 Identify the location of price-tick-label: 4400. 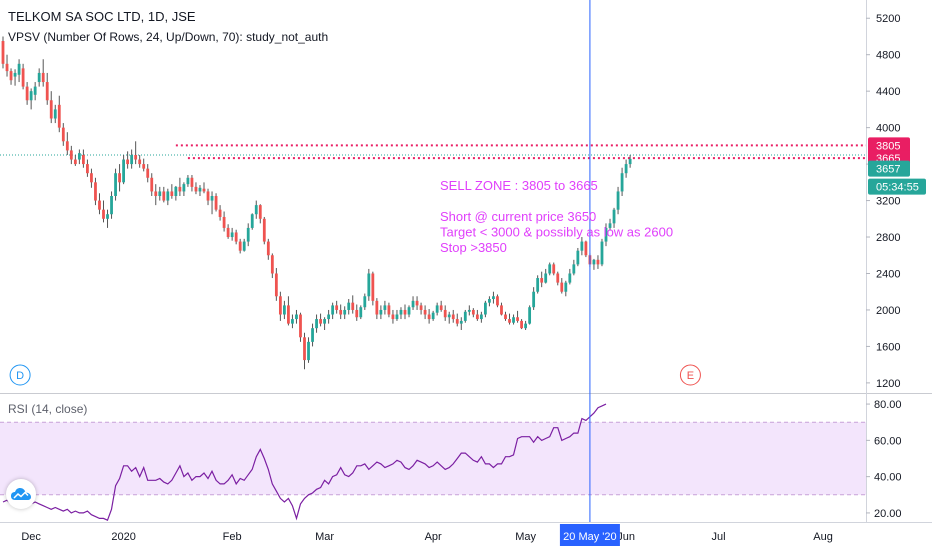
(888, 92).